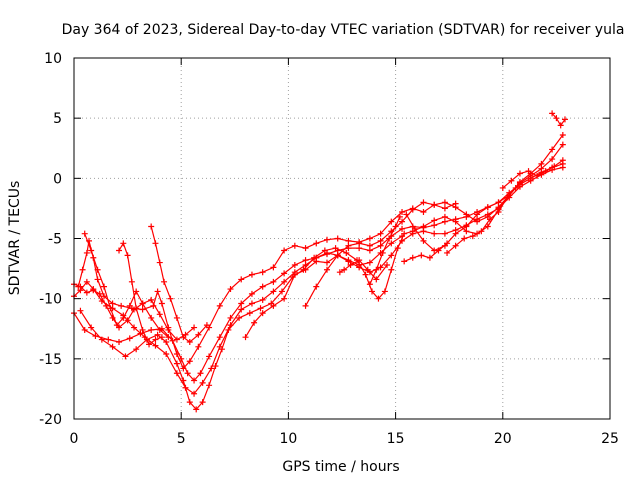 The height and width of the screenshot is (480, 640). What do you see at coordinates (50, 300) in the screenshot?
I see `y-tick-label-2: -10` at bounding box center [50, 300].